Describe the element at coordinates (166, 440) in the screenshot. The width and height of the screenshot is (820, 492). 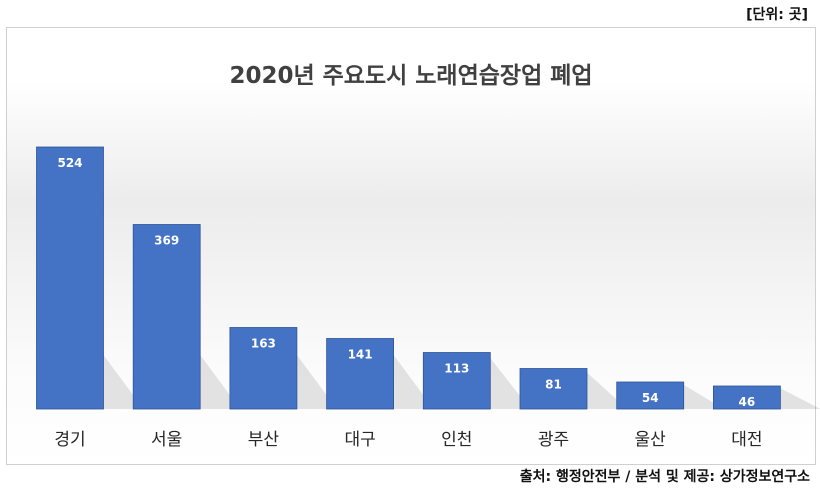
I see `category-label: 서울` at that location.